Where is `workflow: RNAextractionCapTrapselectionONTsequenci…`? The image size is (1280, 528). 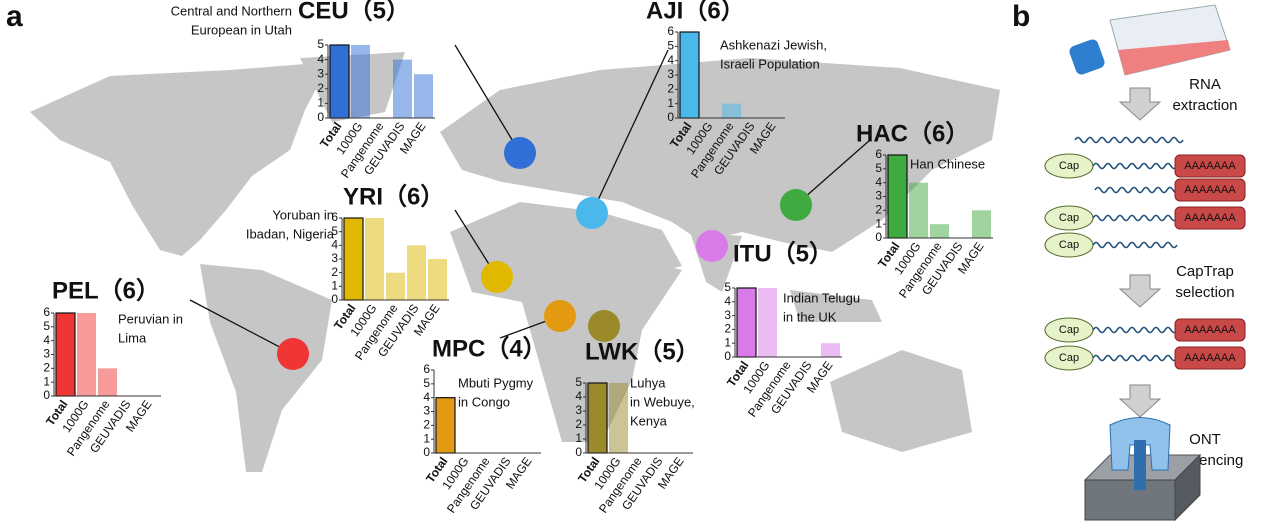 workflow: RNAextractionCapTrapselectionONTsequenci… is located at coordinates (1145, 299).